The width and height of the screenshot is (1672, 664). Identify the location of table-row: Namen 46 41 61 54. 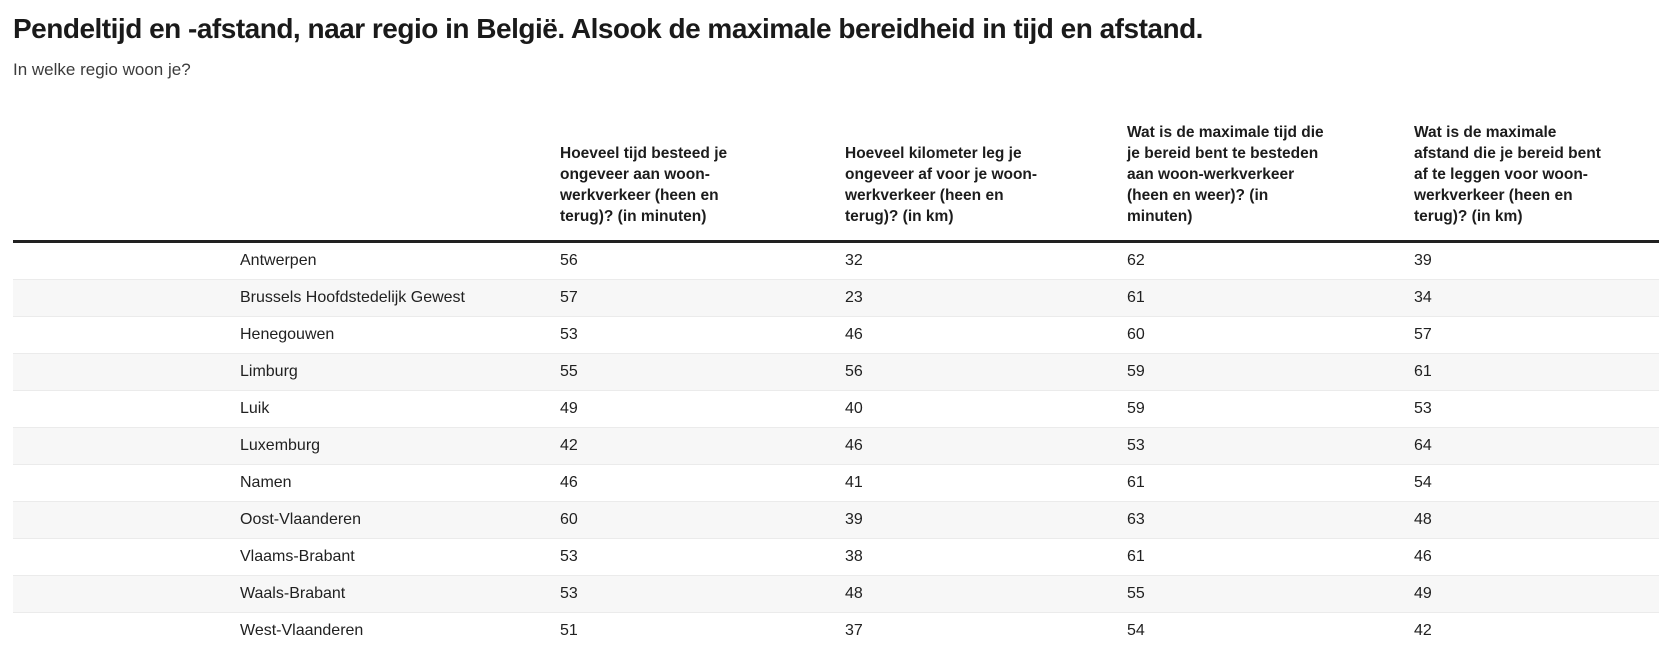
(836, 483).